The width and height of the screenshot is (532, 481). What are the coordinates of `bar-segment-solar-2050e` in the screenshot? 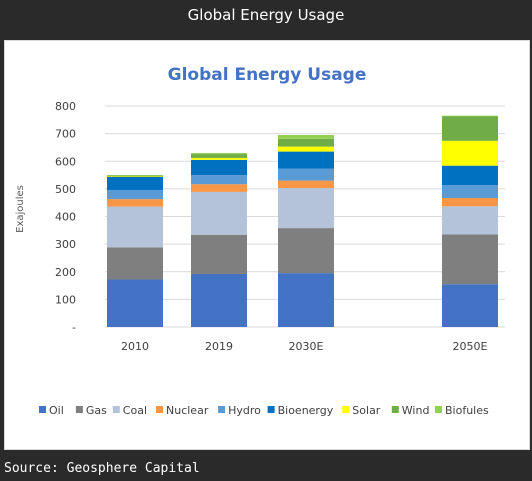 It's located at (470, 153).